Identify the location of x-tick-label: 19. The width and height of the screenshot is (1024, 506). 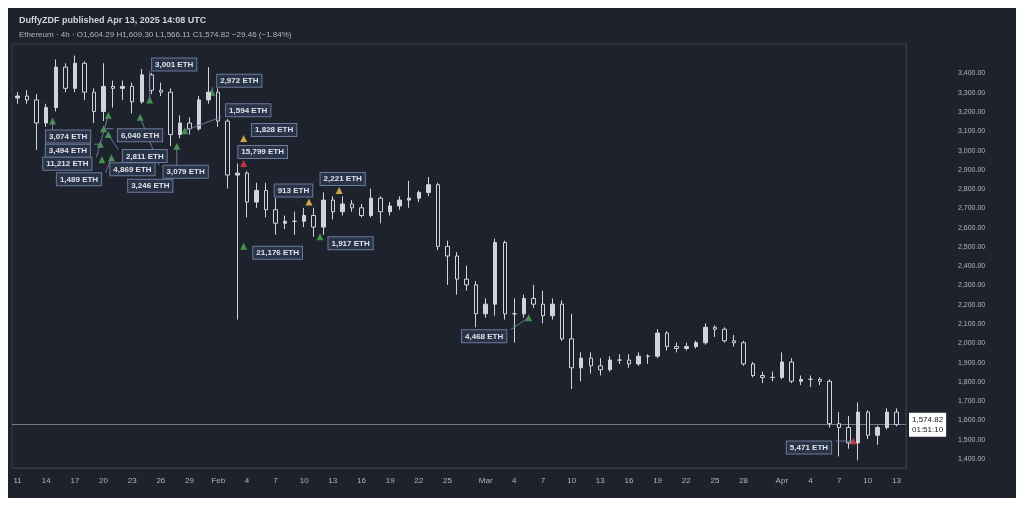
(658, 480).